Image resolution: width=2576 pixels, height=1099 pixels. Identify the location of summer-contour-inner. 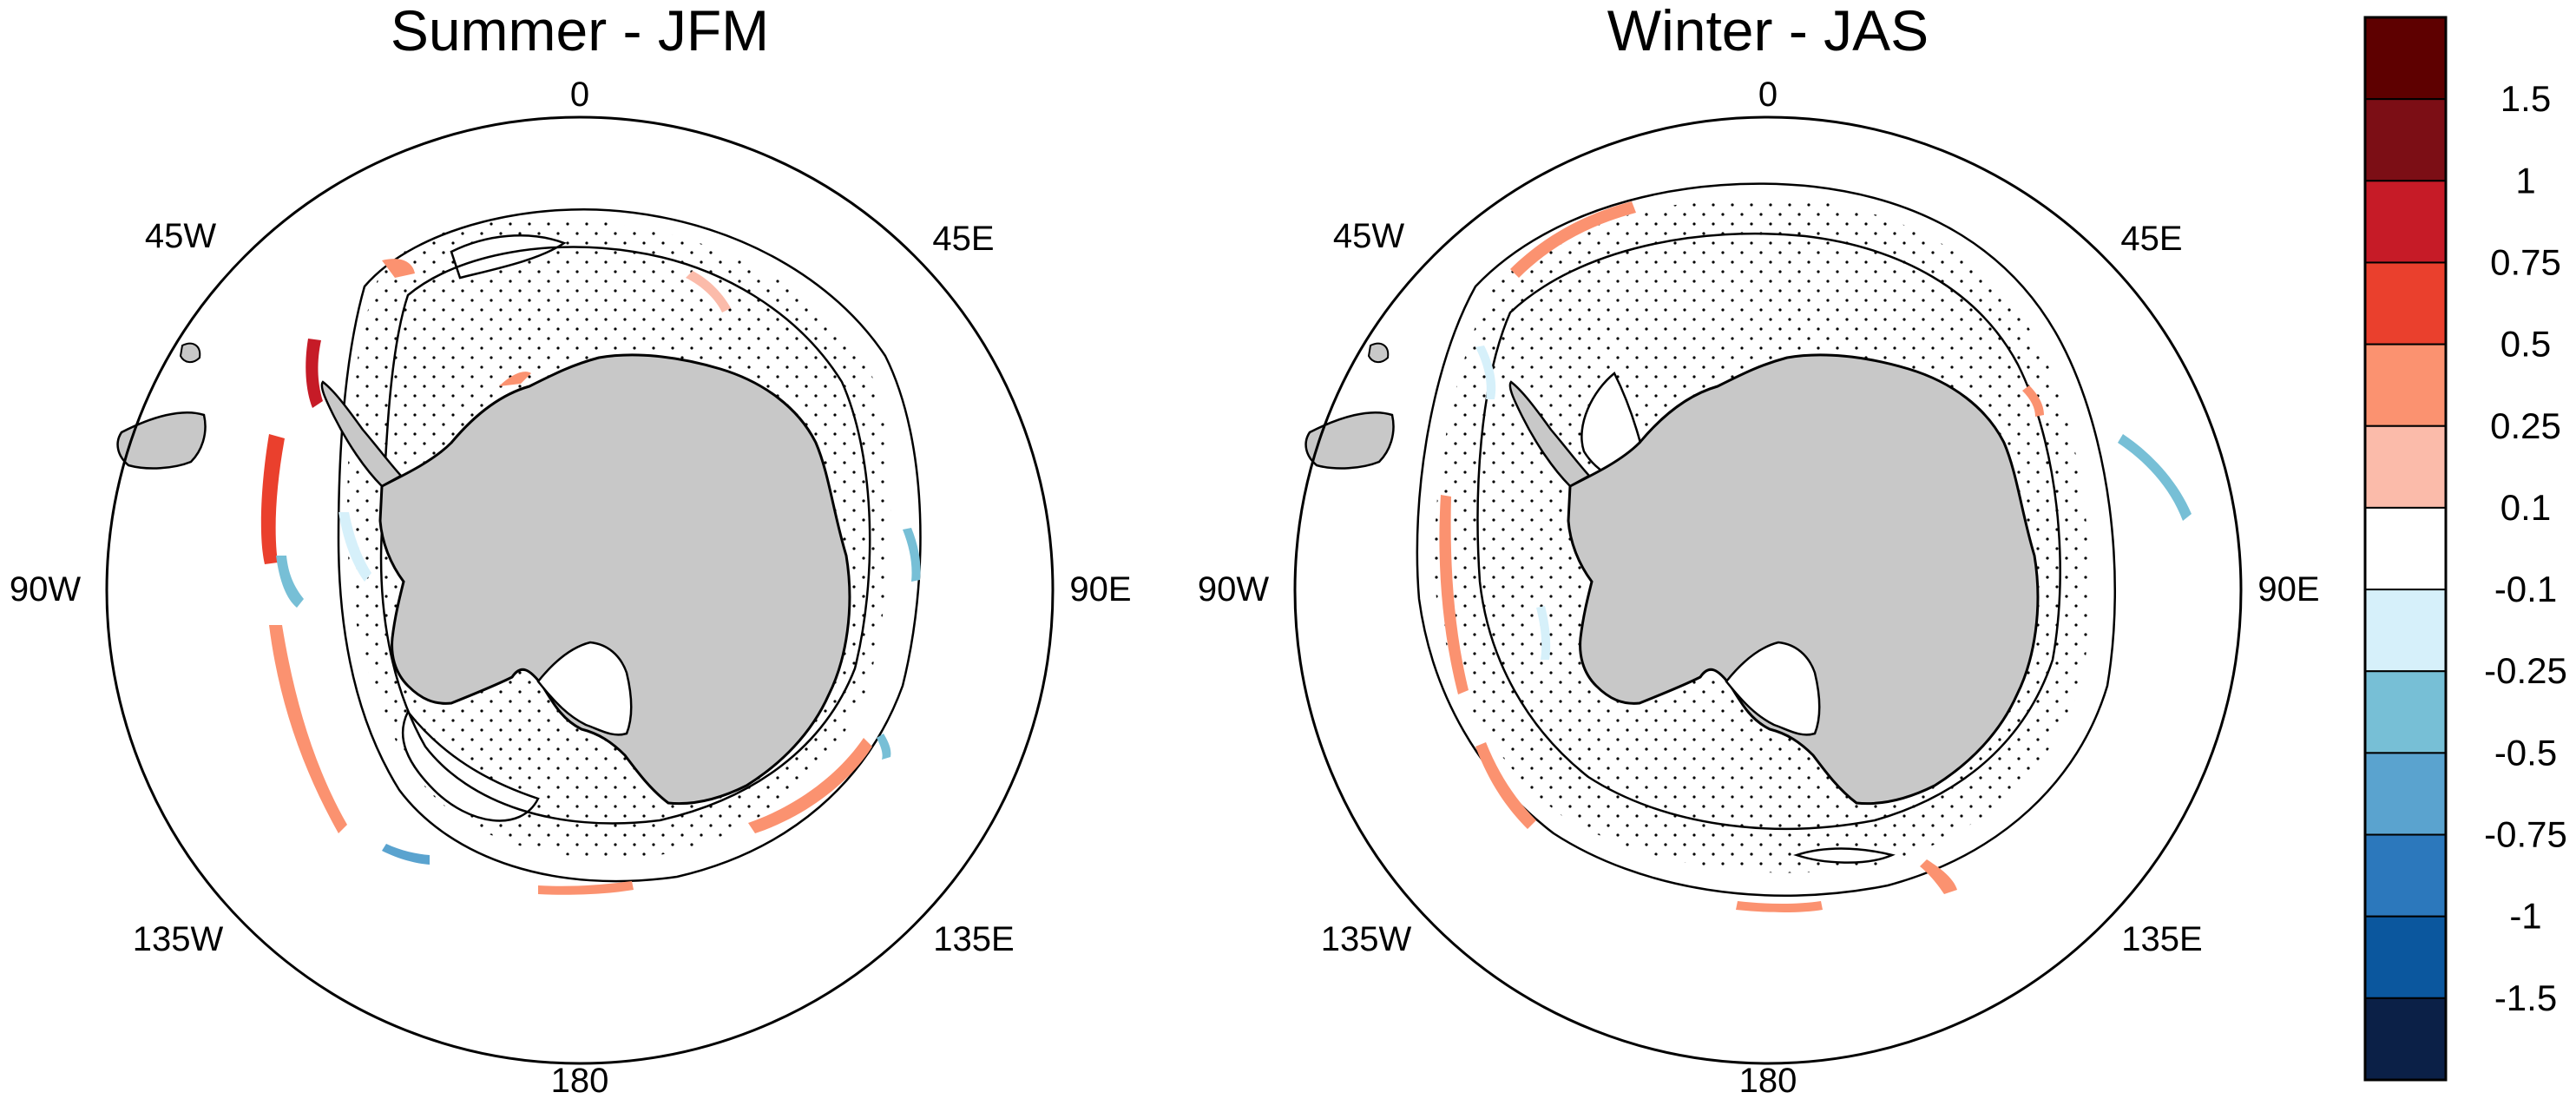
(625, 535).